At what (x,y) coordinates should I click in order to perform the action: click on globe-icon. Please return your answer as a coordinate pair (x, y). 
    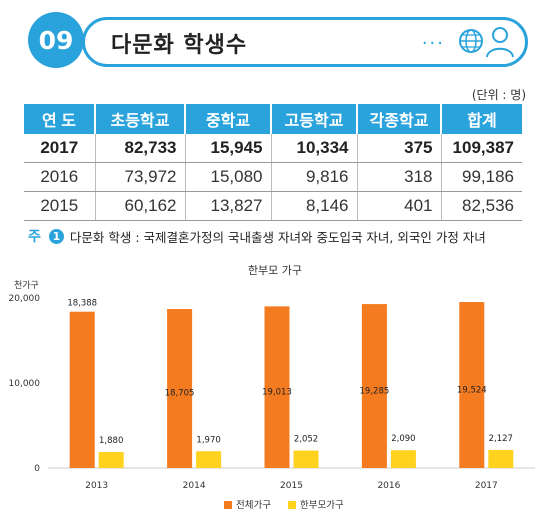
    Looking at the image, I should click on (471, 41).